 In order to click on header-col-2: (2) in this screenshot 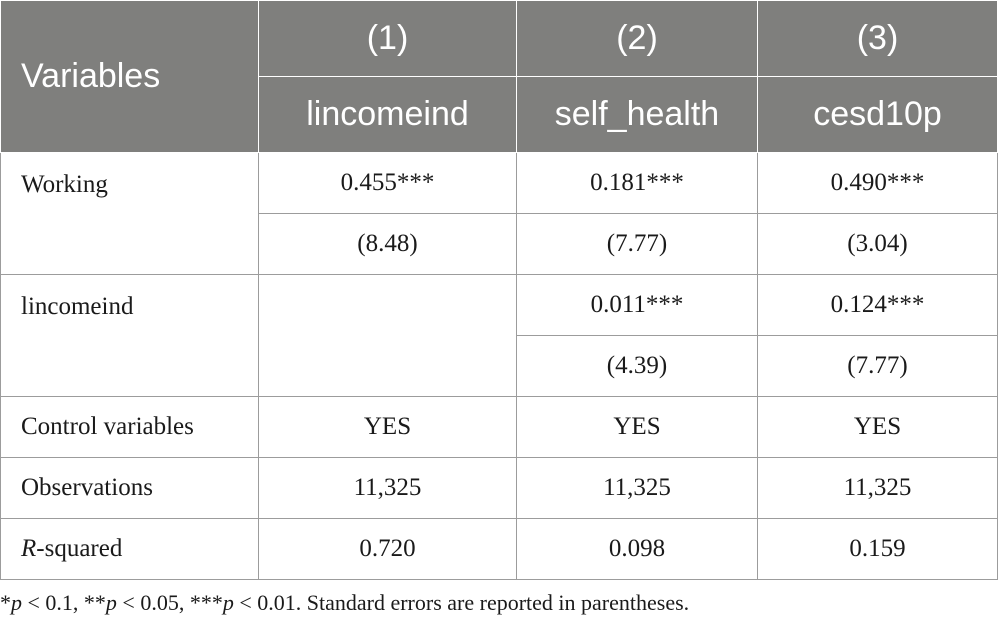, I will do `click(637, 38)`.